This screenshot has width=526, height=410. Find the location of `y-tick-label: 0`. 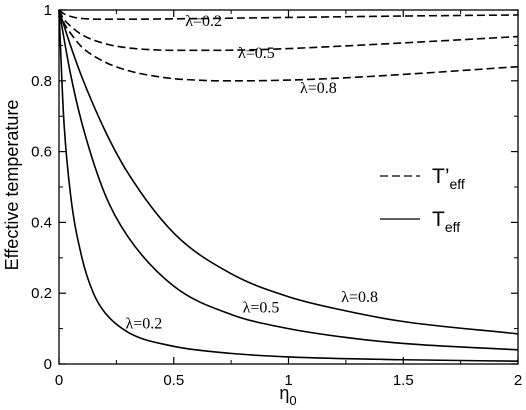

y-tick-label: 0 is located at coordinates (48, 364).